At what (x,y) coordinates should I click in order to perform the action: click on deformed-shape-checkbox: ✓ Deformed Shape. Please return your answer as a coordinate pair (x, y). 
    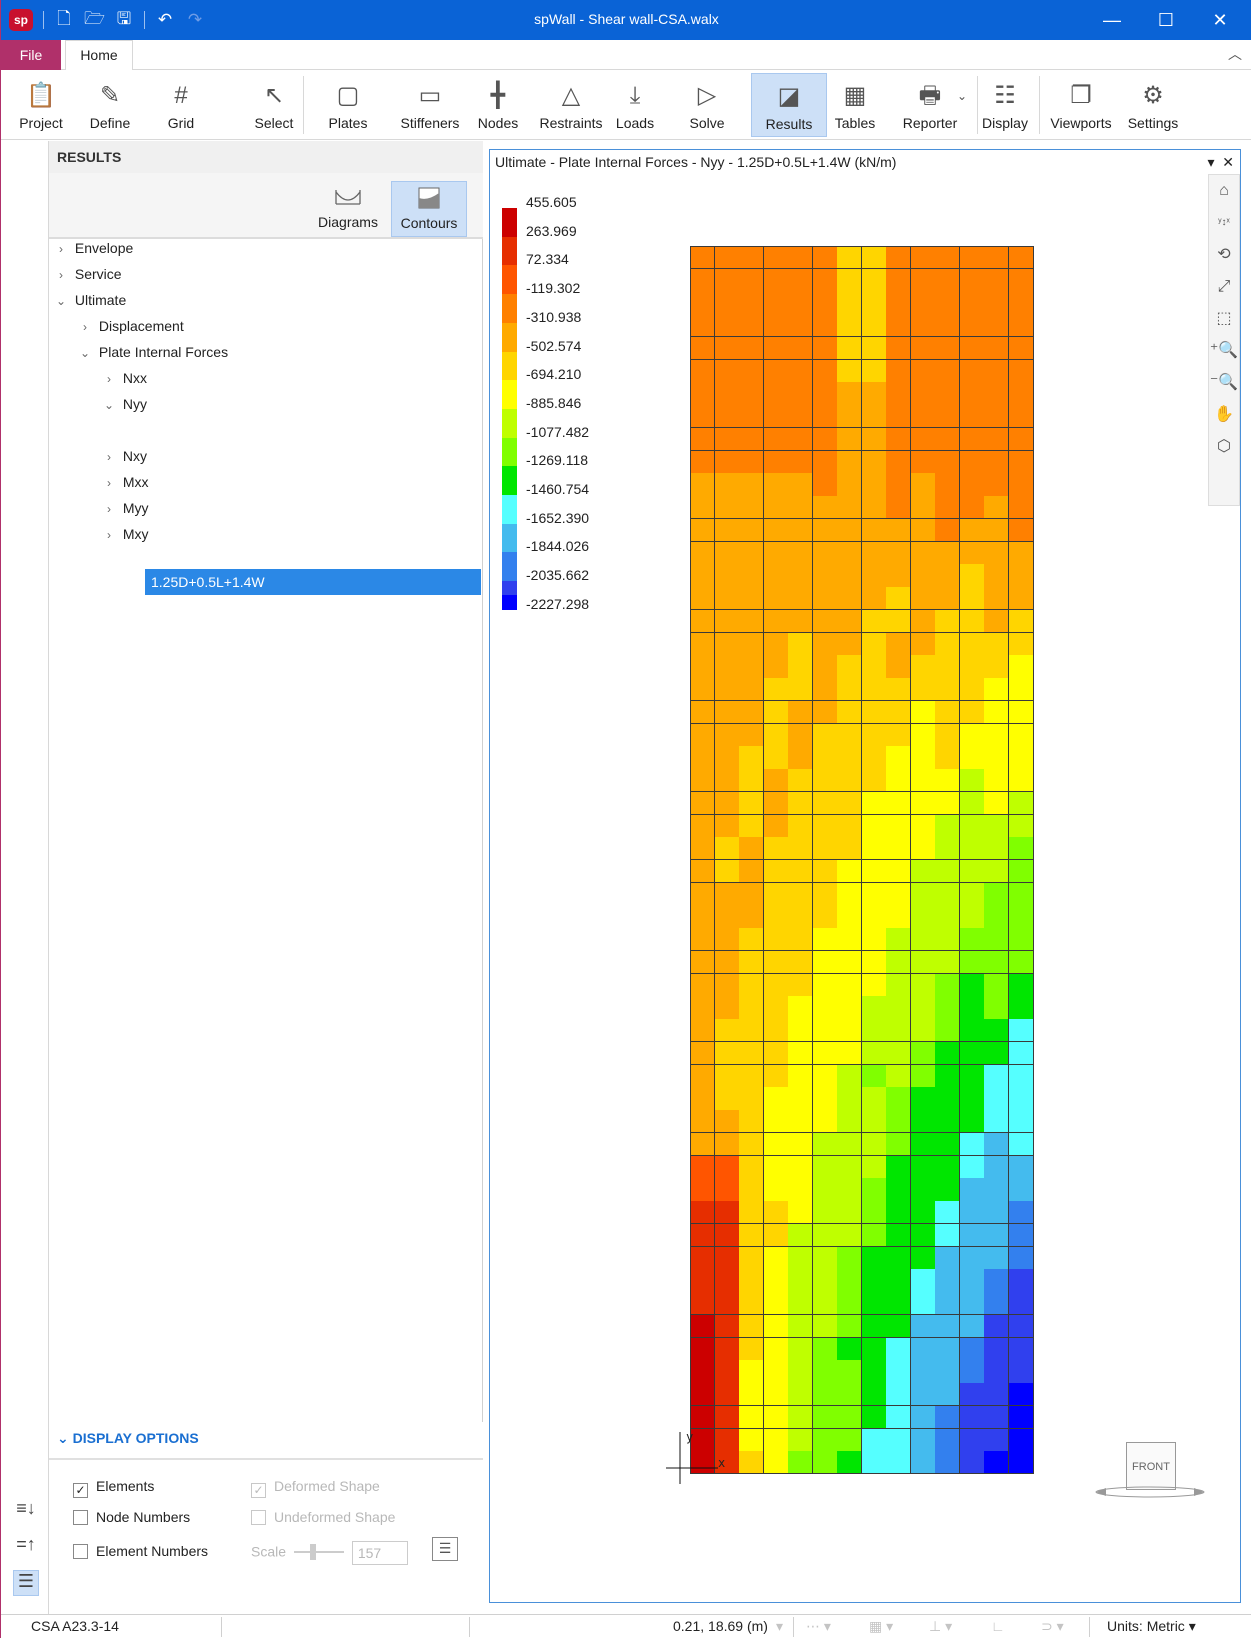
    Looking at the image, I should click on (315, 1487).